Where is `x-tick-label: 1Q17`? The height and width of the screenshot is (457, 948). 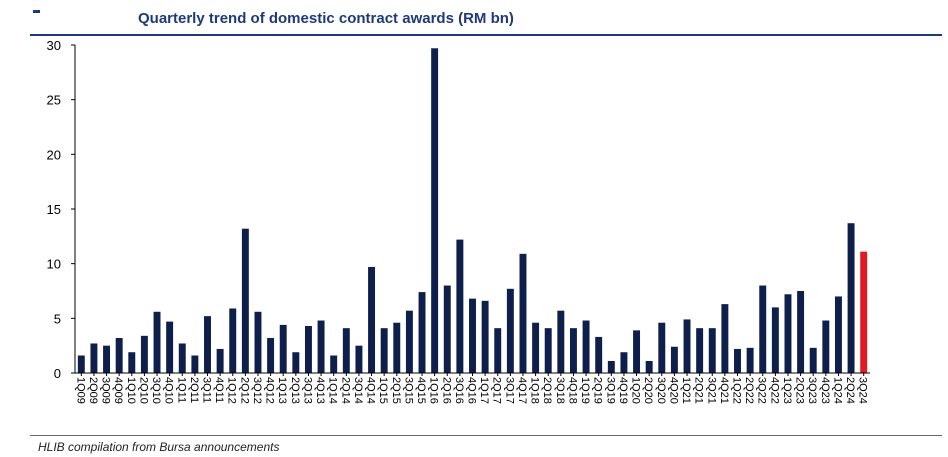
x-tick-label: 1Q17 is located at coordinates (484, 390).